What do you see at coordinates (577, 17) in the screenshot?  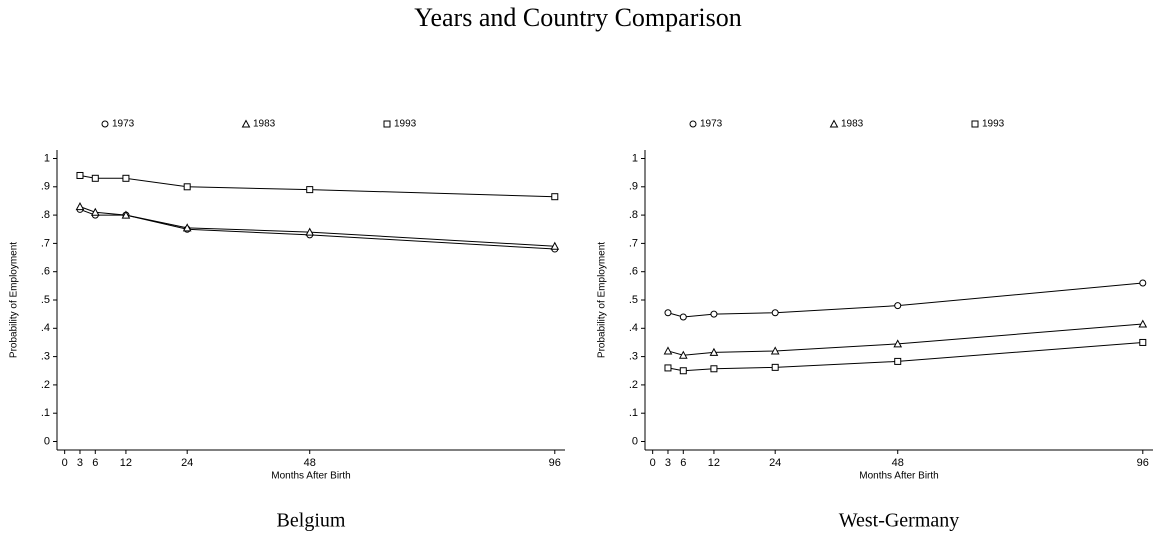 I see `figure-title: Years and Country Comparison` at bounding box center [577, 17].